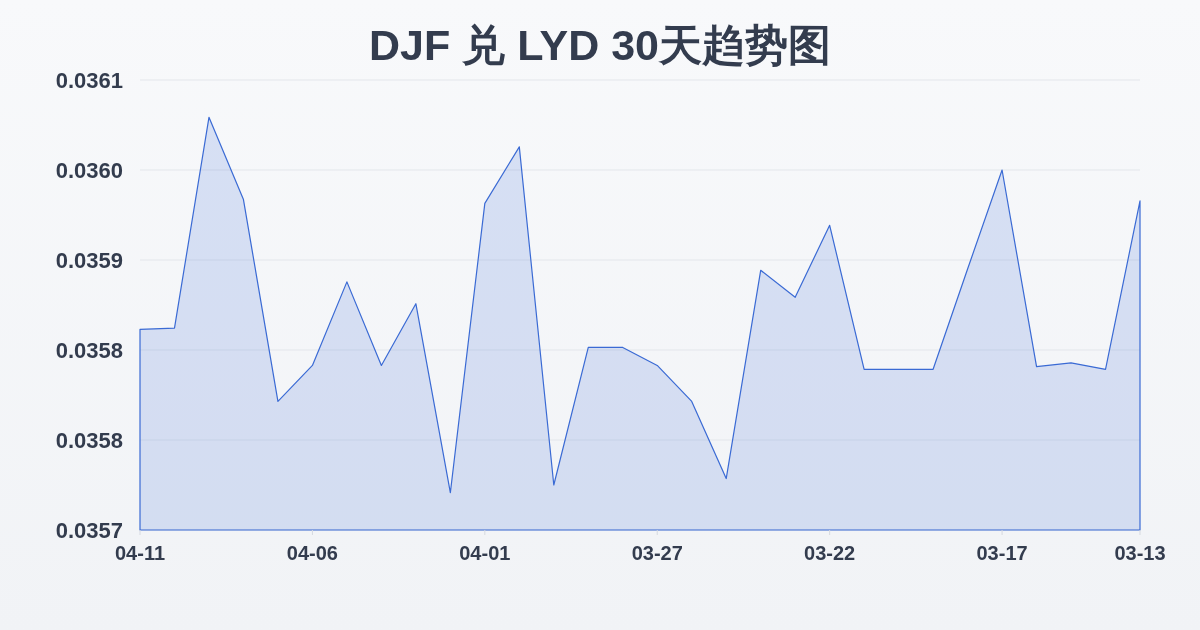  I want to click on y-tick-label: 0.0360, so click(89, 170).